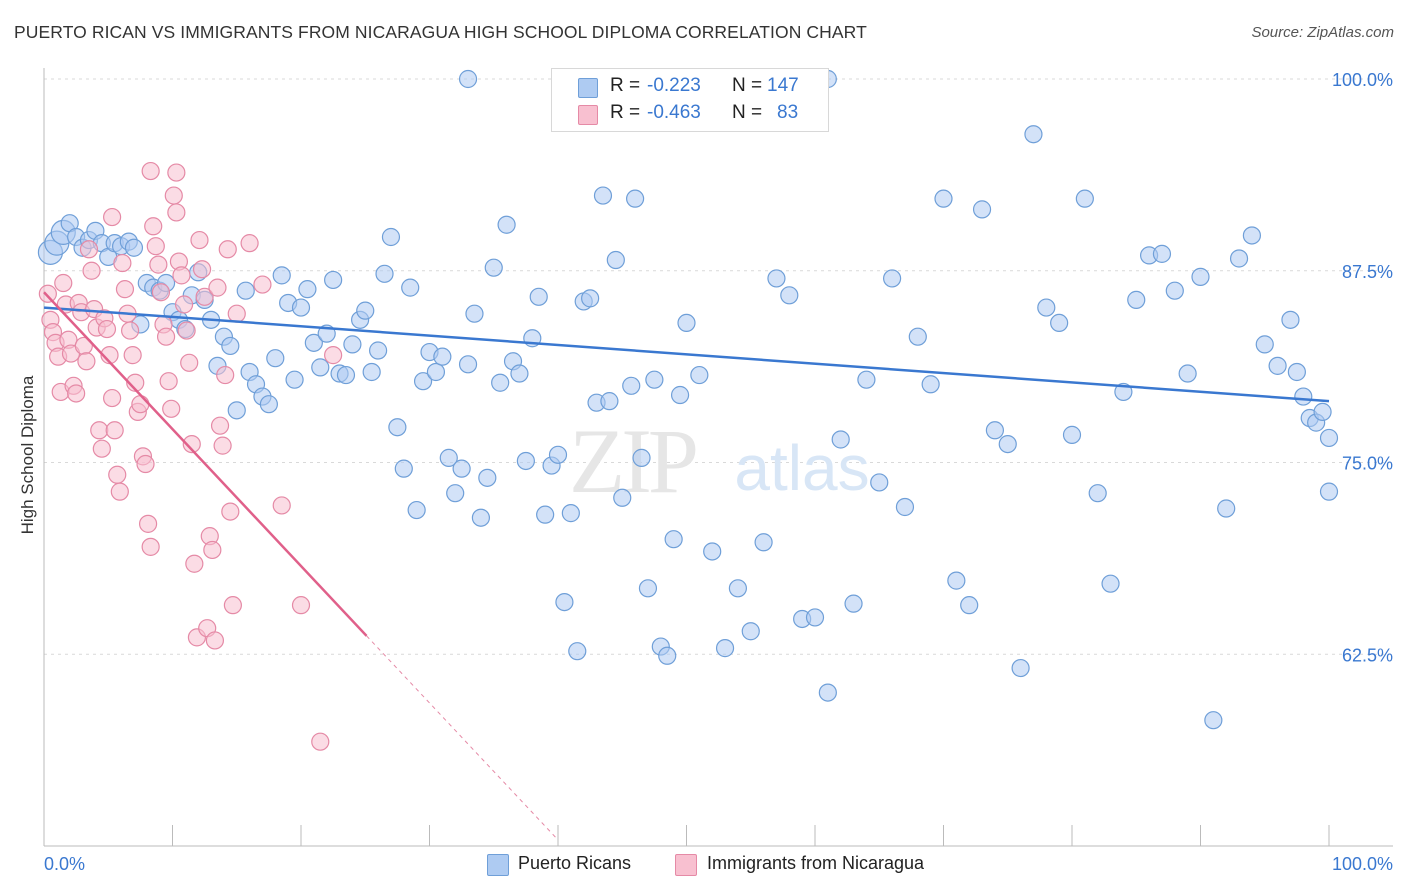 This screenshot has height=892, width=1406. I want to click on y-tick-label: 75.0%, so click(1367, 464).